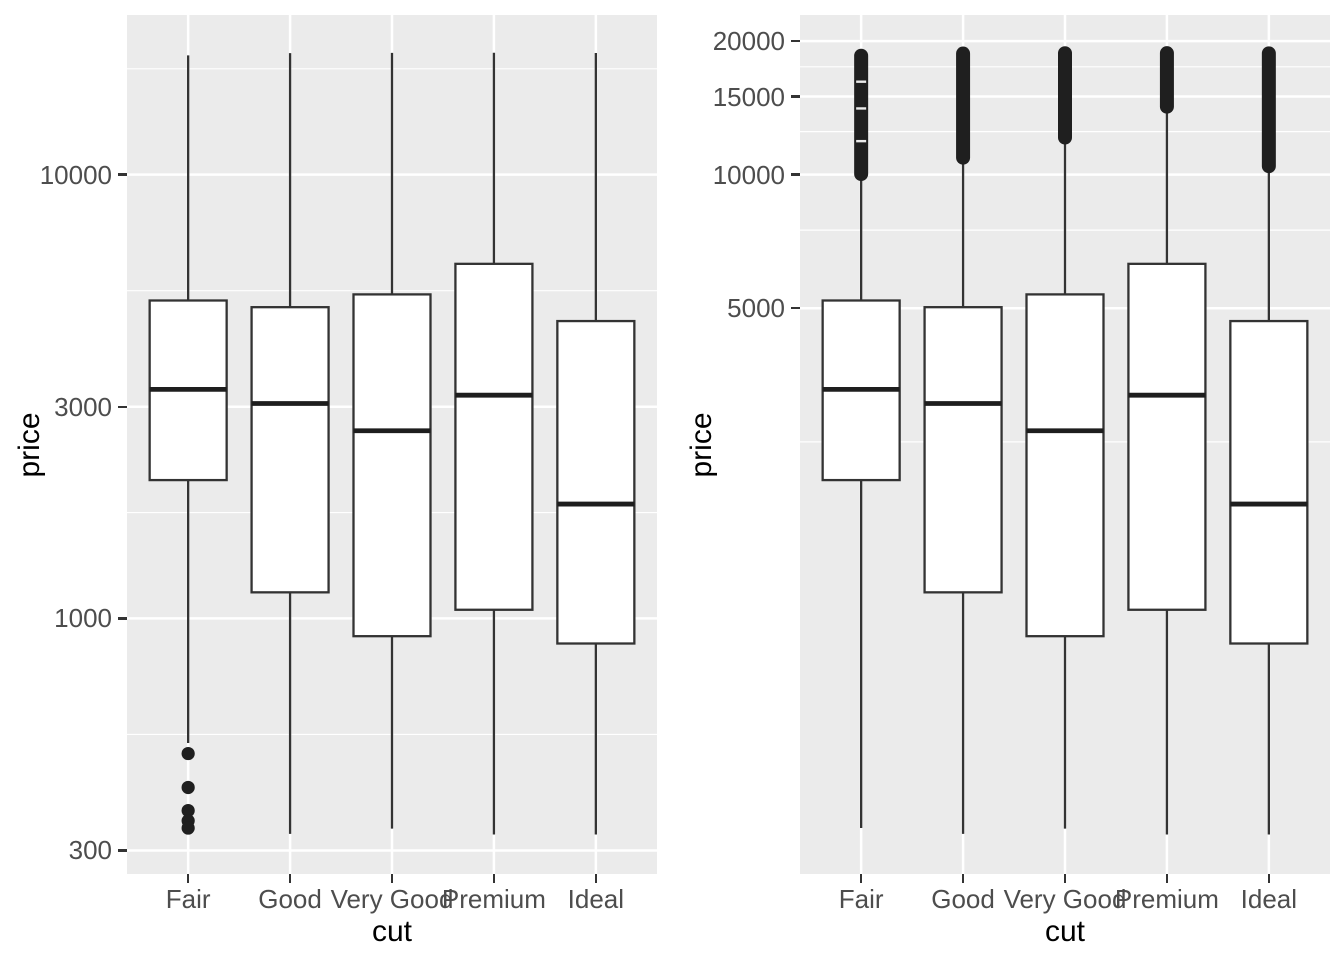 Image resolution: width=1344 pixels, height=960 pixels. Describe the element at coordinates (83, 618) in the screenshot. I see `y-tick-label: 1000` at that location.